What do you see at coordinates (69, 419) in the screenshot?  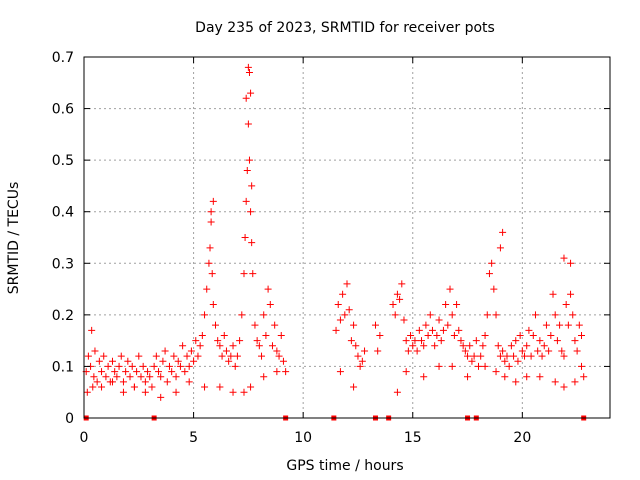 I see `y-tick-label: 0` at bounding box center [69, 419].